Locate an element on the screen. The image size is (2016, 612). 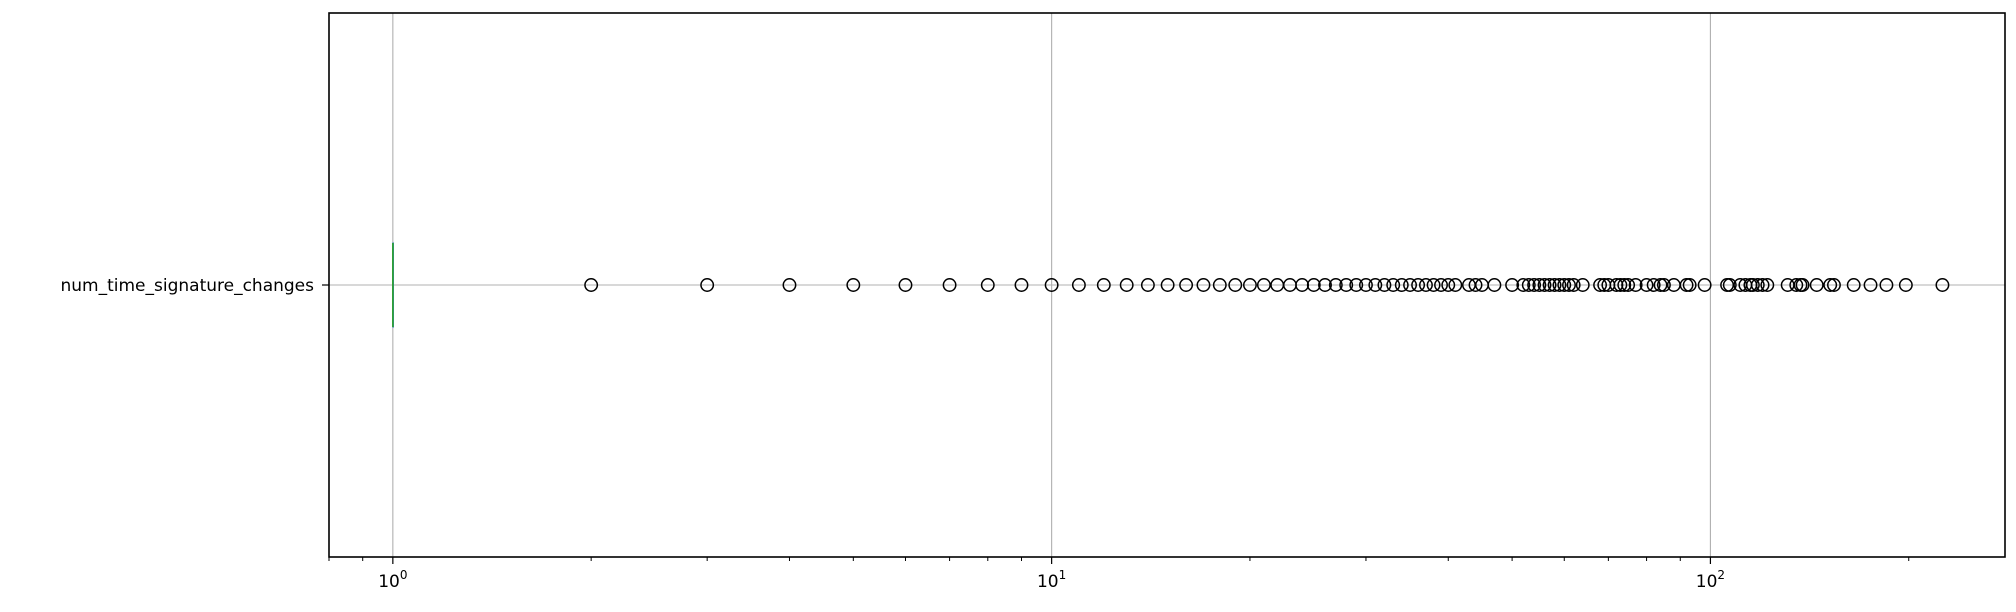
box-layer is located at coordinates (393, 285).